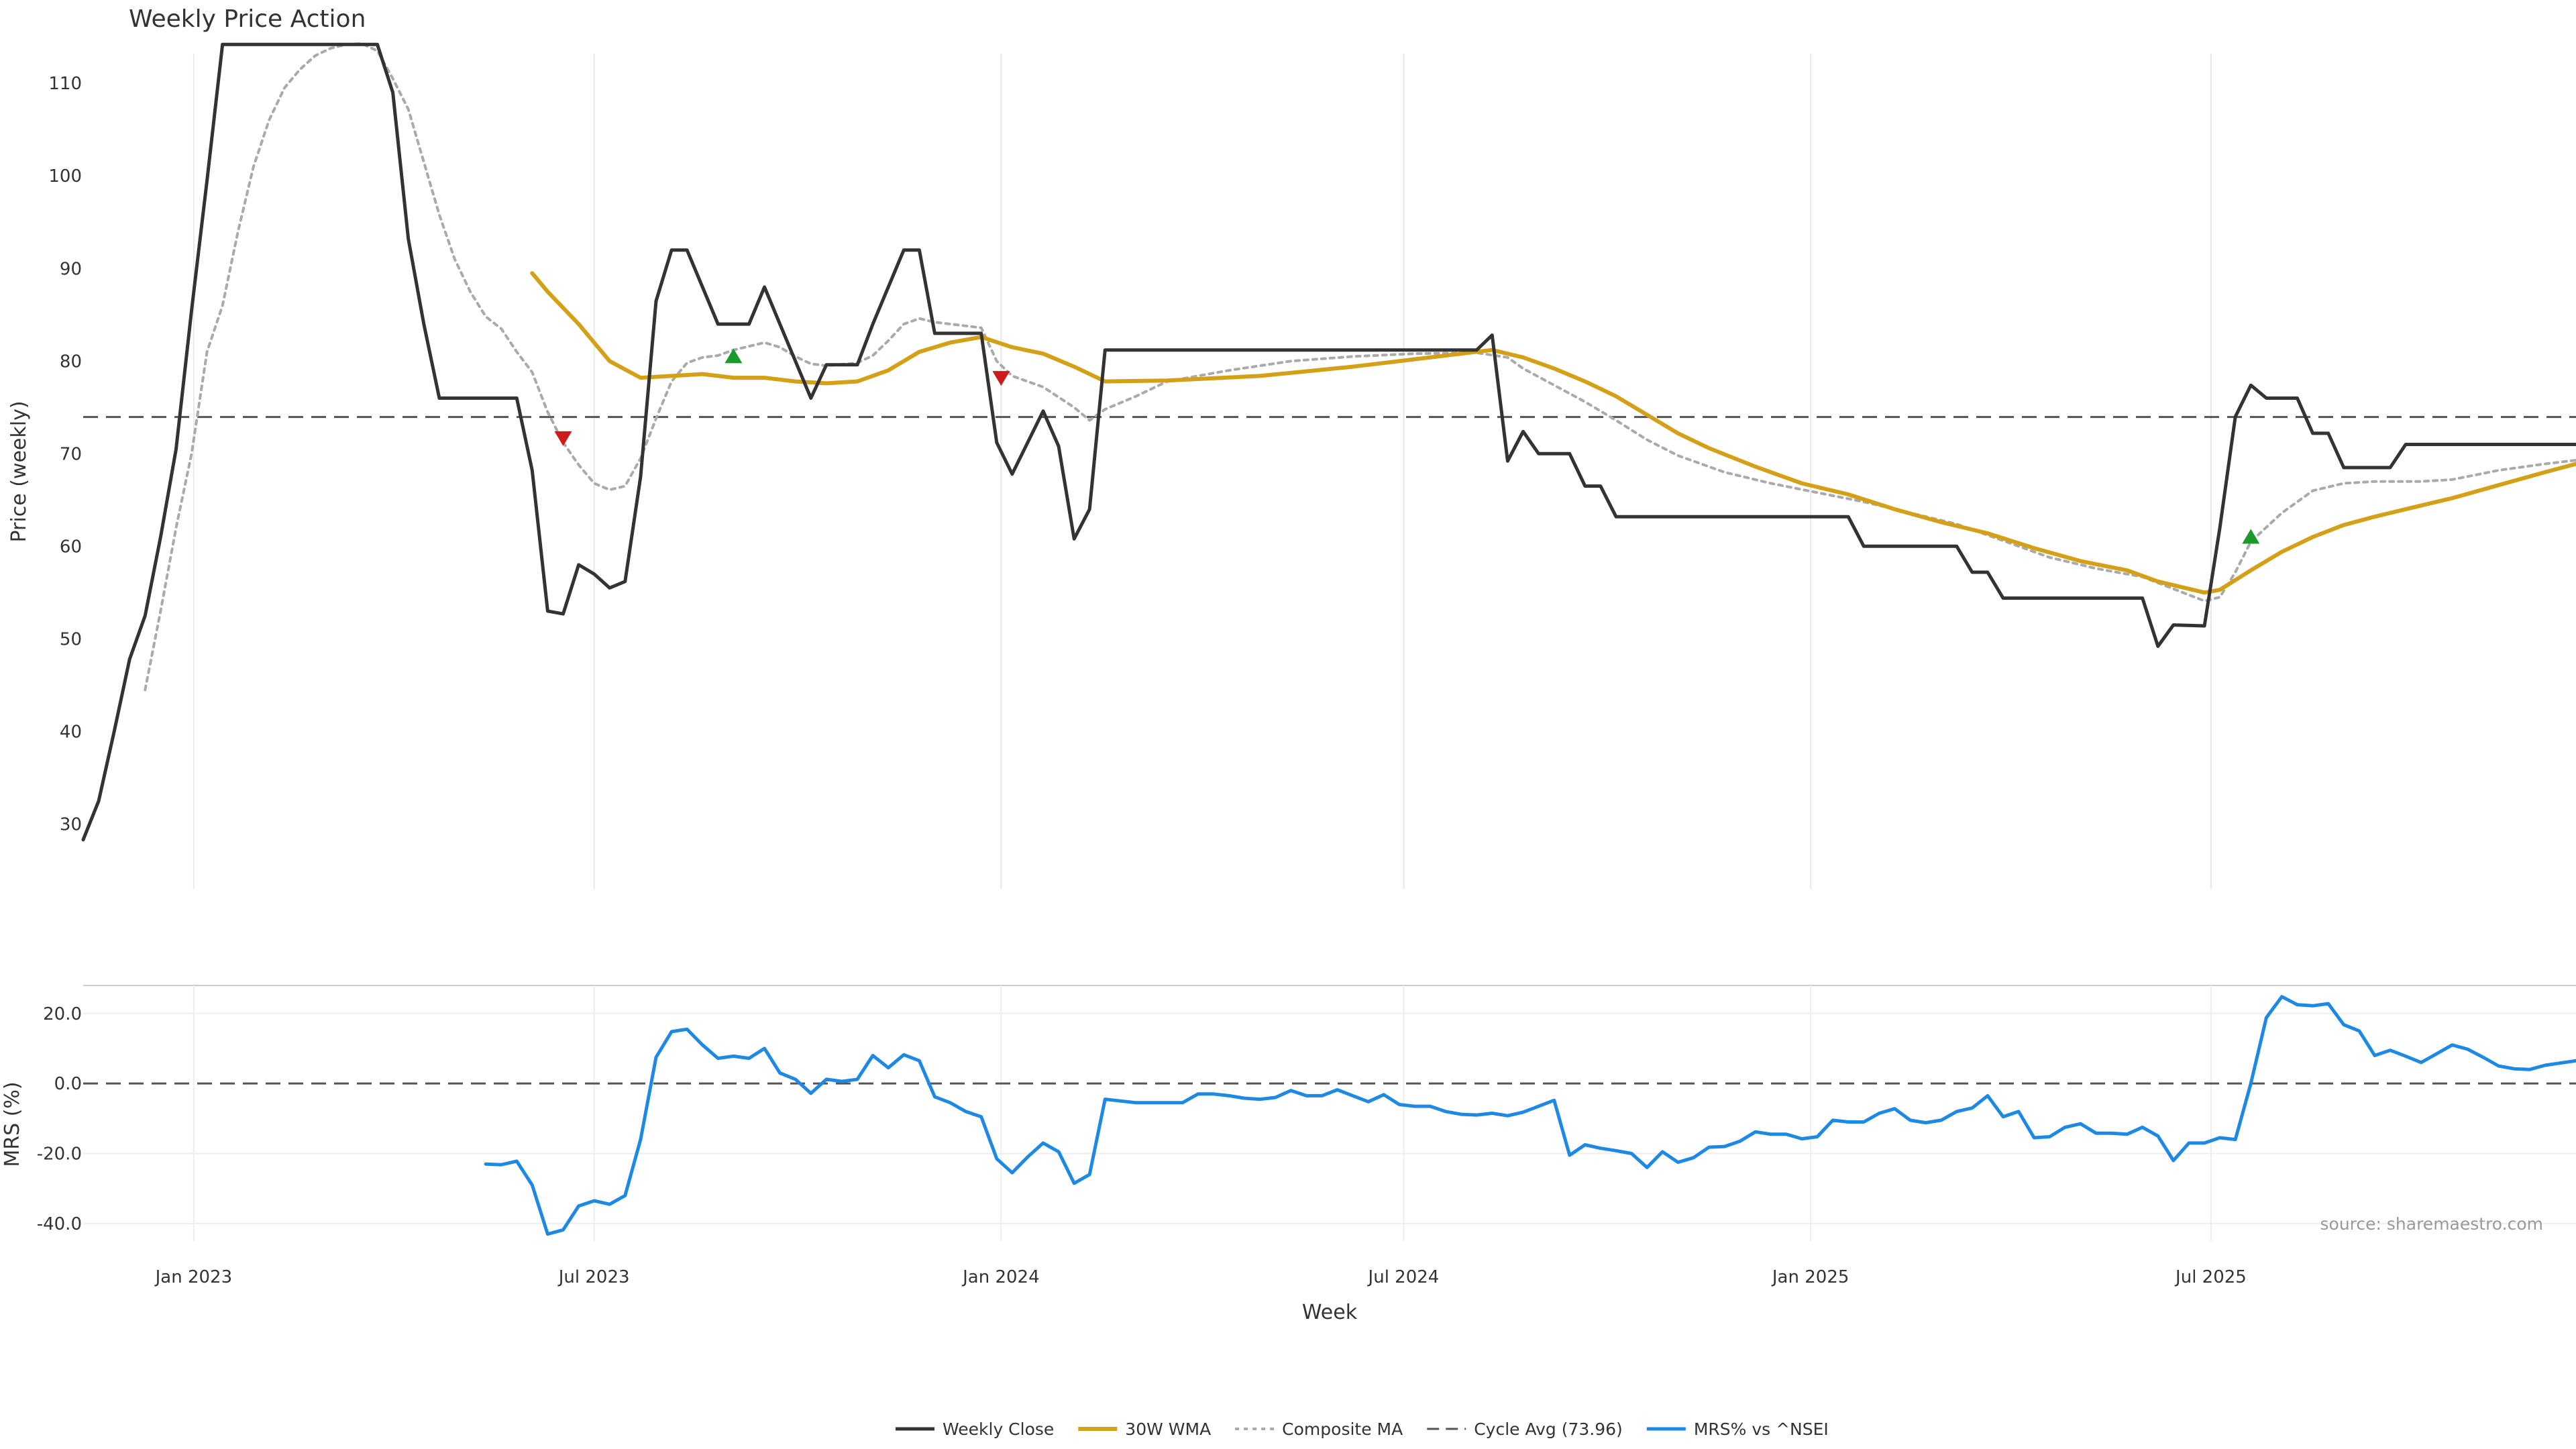 The width and height of the screenshot is (2576, 1449). I want to click on x-tick-label: Jan 2025, so click(1810, 1277).